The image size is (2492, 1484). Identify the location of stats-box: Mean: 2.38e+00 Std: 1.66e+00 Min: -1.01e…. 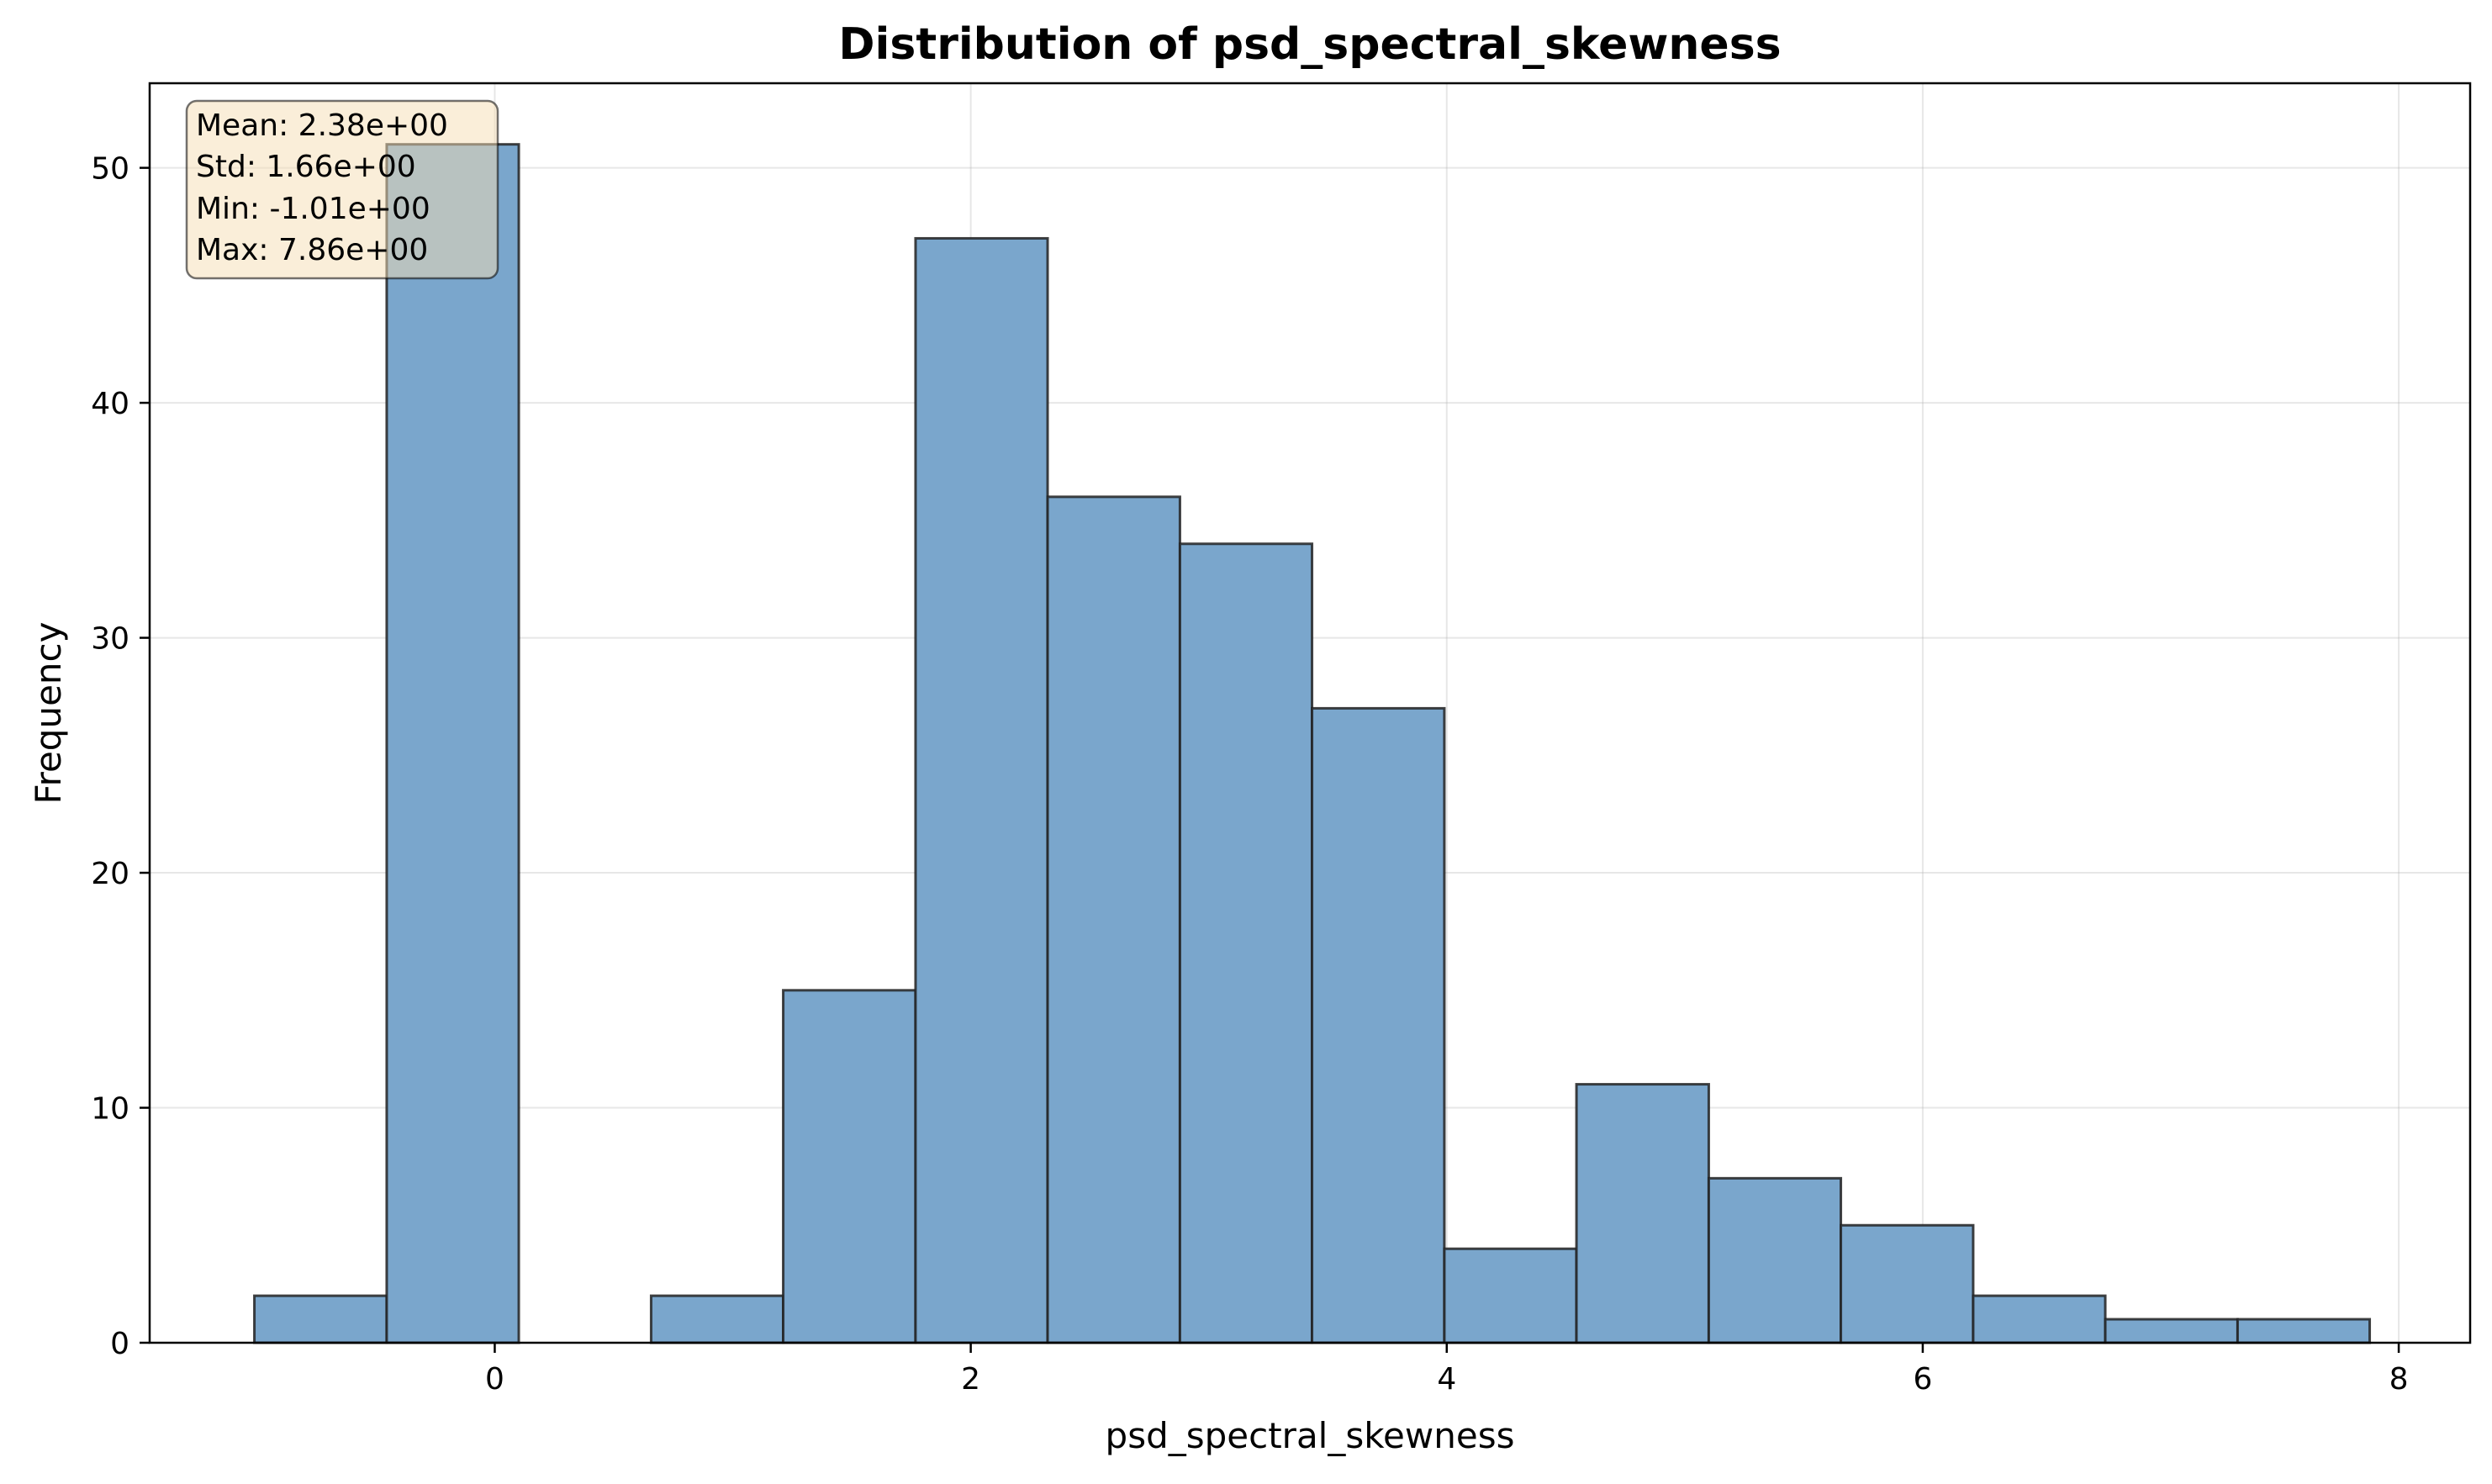
(342, 189).